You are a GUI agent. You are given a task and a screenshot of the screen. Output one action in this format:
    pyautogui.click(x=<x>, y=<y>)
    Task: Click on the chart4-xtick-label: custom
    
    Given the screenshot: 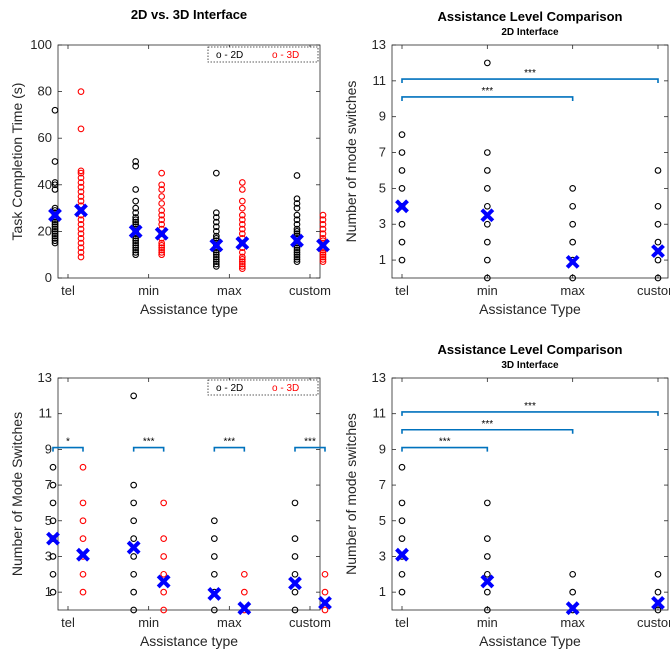 What is the action you would take?
    pyautogui.click(x=653, y=622)
    